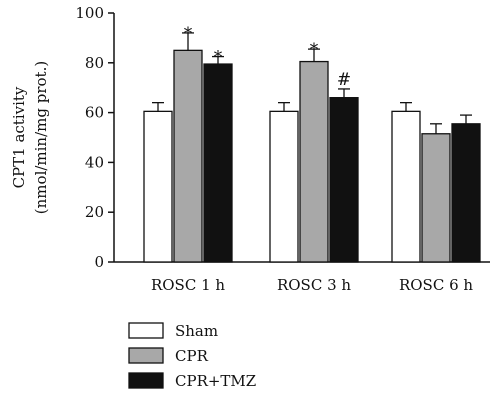  I want to click on x-category-label: ROSC 3 h, so click(314, 285).